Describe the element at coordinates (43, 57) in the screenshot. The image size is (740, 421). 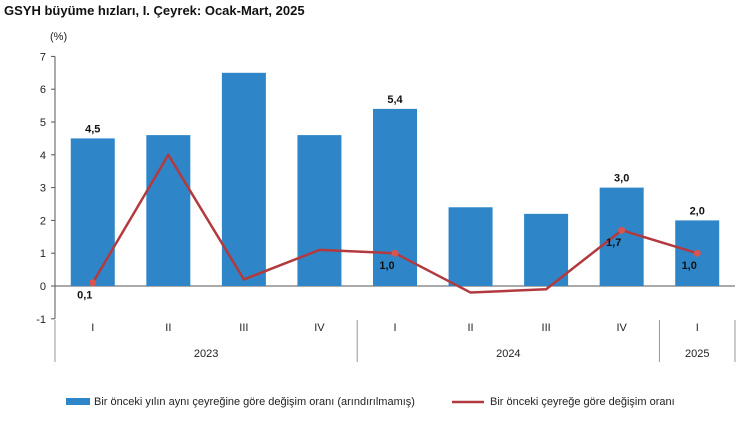
I see `y-tick-label: 7` at that location.